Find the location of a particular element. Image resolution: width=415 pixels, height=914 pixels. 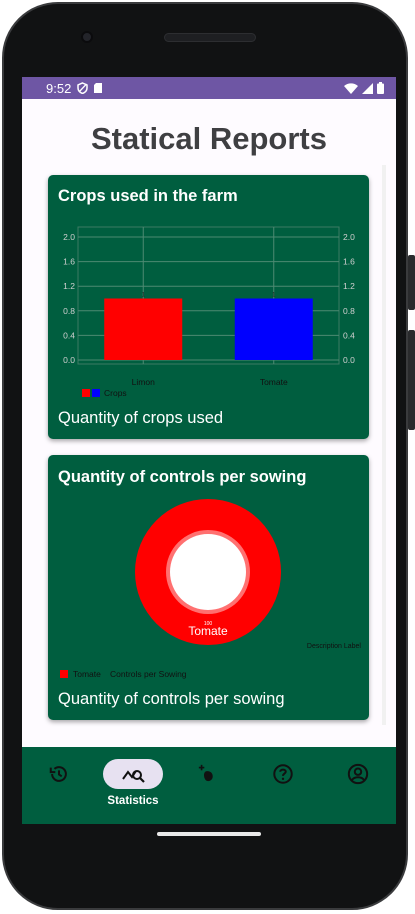

sd-card-icon is located at coordinates (98, 88).